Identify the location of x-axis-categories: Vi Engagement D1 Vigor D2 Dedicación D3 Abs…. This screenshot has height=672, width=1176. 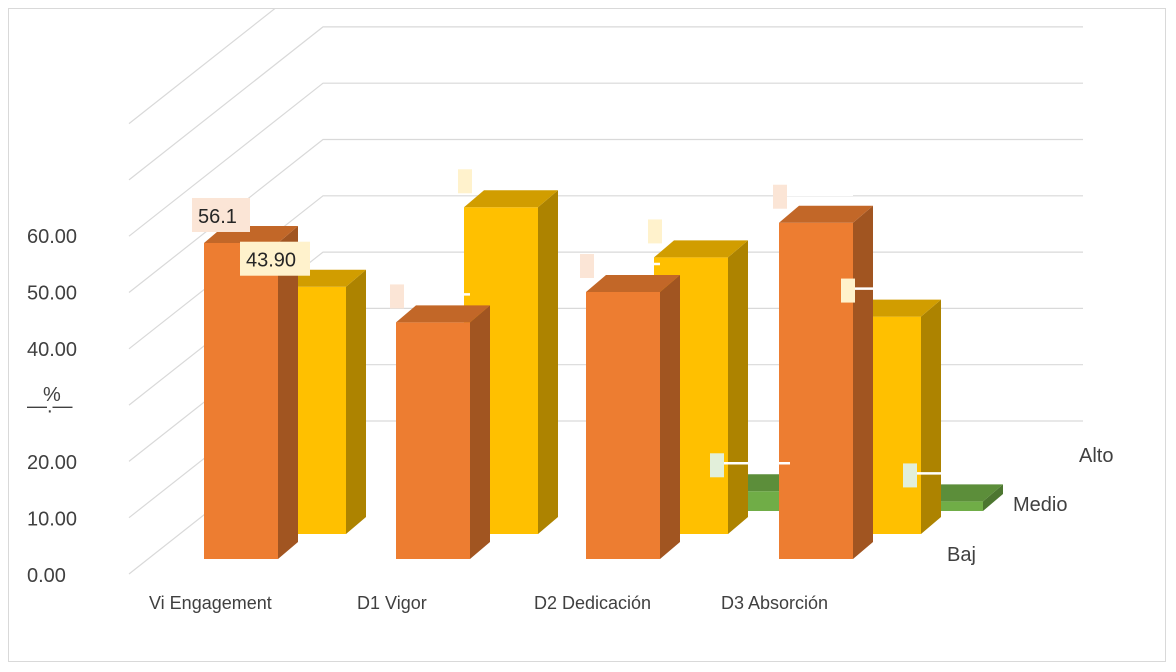
(488, 603).